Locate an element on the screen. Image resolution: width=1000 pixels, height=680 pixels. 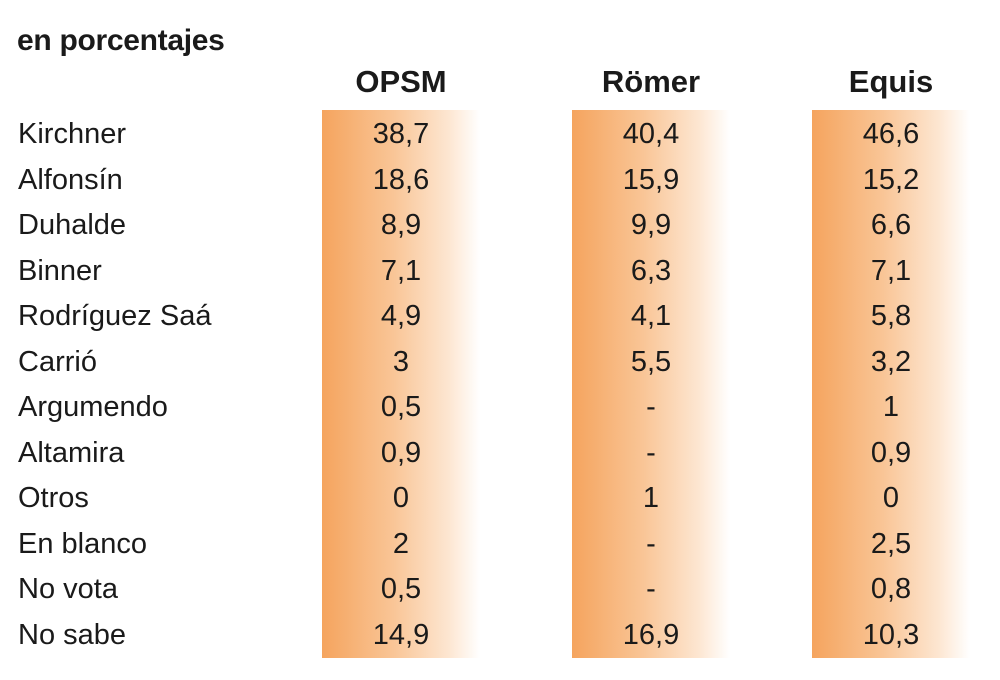
table-cell: 15,9 is located at coordinates (651, 179).